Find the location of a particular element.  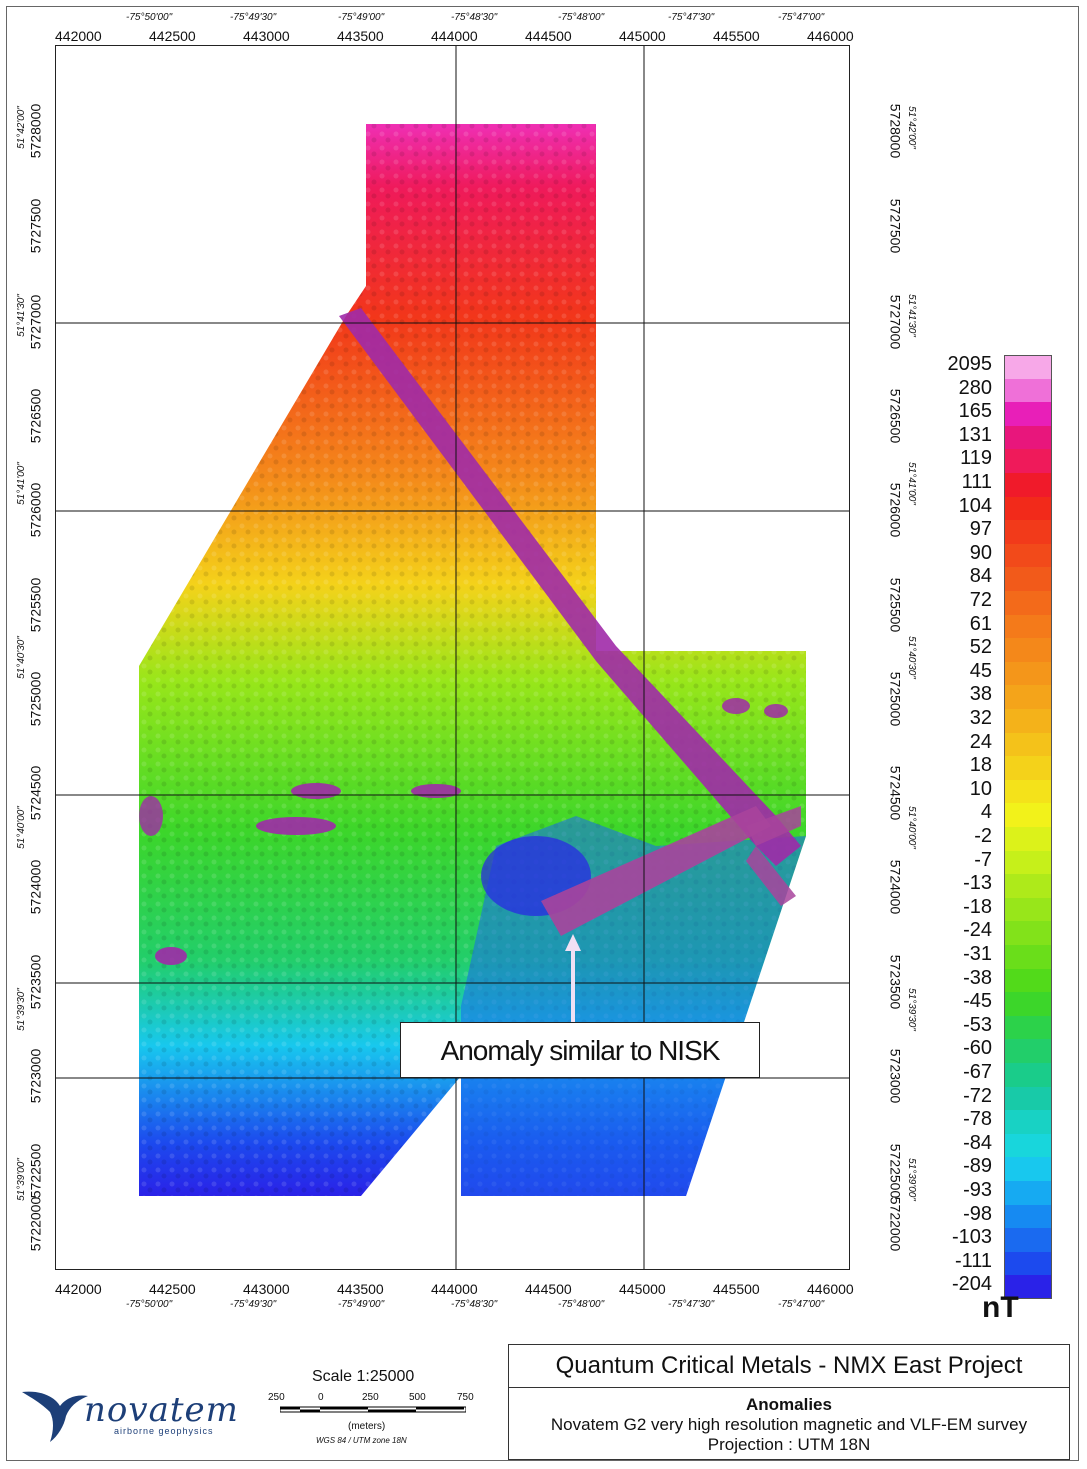

right-northing-label: 5728000 is located at coordinates (895, 131).